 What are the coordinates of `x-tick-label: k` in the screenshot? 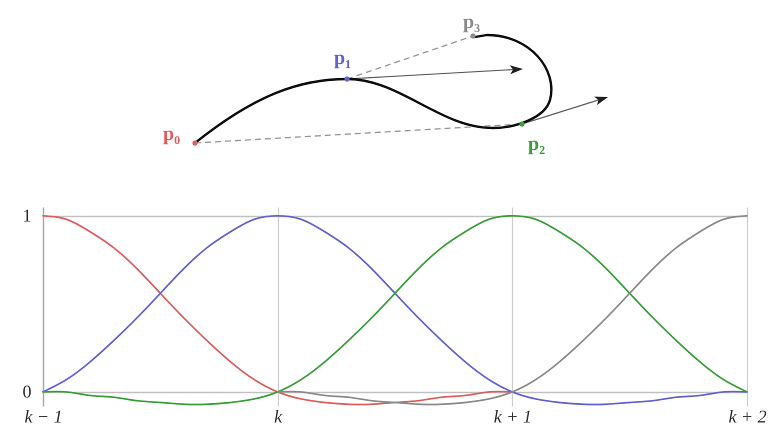 It's located at (279, 415).